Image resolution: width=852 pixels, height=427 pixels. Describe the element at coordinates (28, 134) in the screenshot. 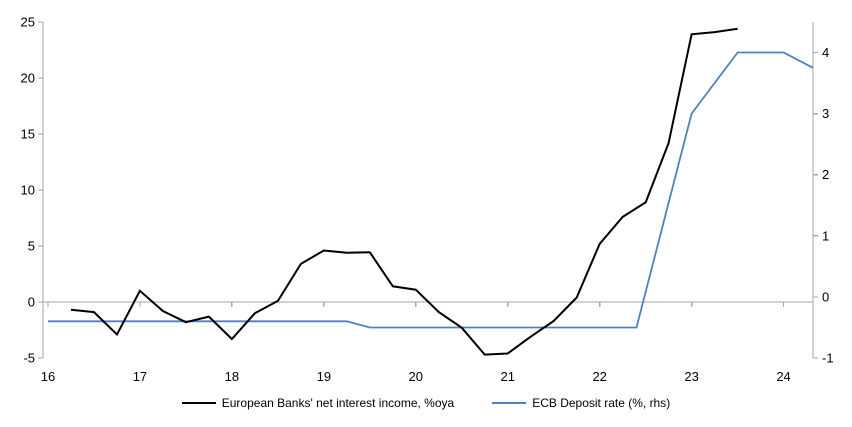

I see `left-axis-tick-label: 15` at that location.